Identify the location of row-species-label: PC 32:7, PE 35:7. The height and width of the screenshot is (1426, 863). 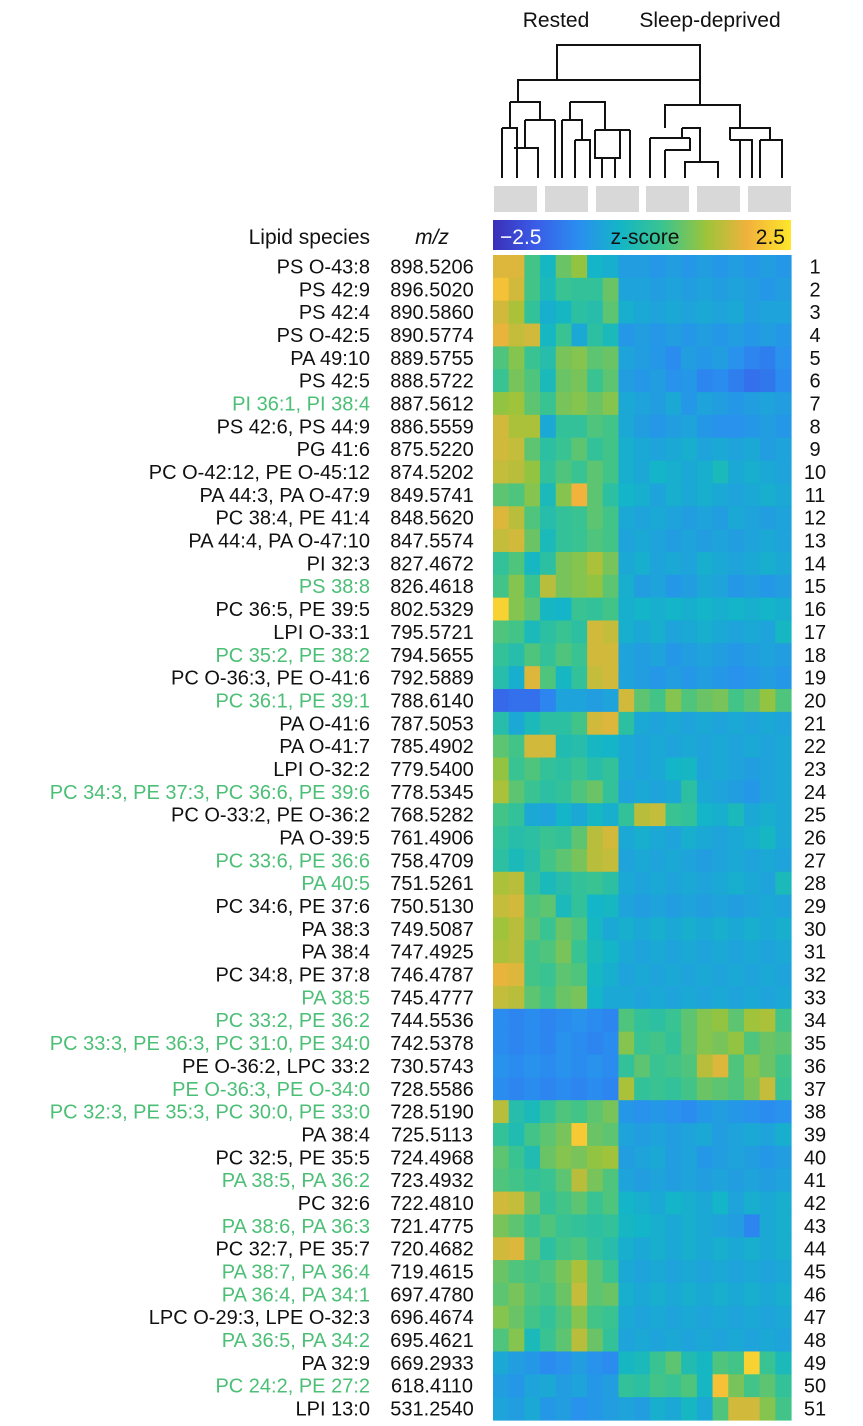
(292, 1250).